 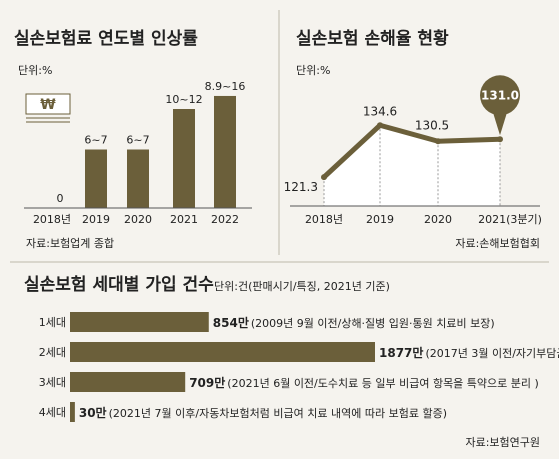 I want to click on chart3-category-label: 4세대, so click(x=52, y=412).